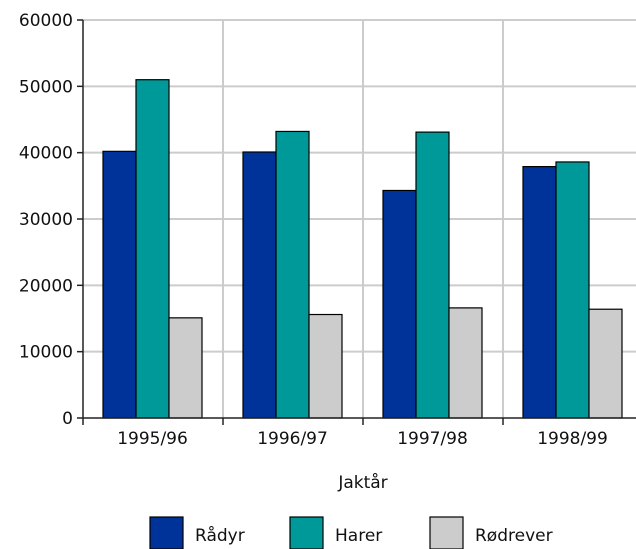  Describe the element at coordinates (46, 87) in the screenshot. I see `y-tick-label: 50000` at that location.